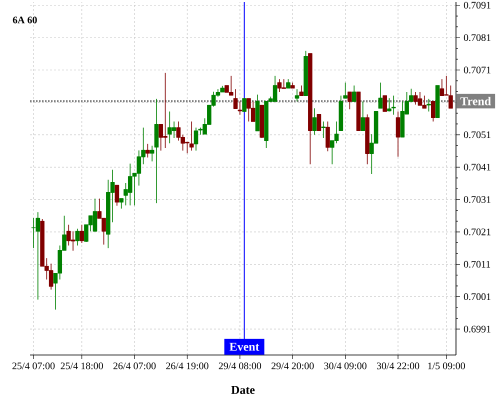 This screenshot has height=400, width=500. Describe the element at coordinates (33, 366) in the screenshot. I see `x-tick-label: 25/4 07:00` at that location.